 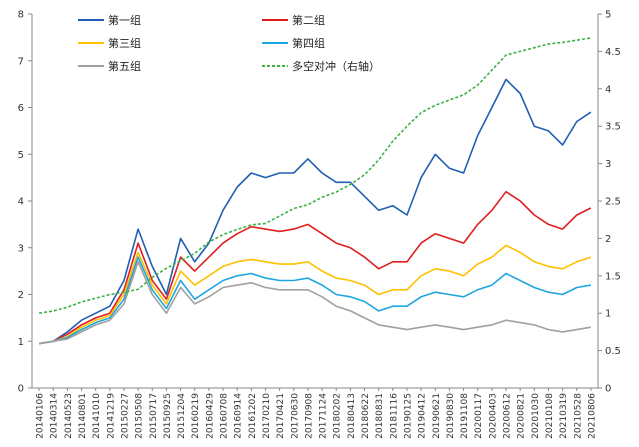 What do you see at coordinates (140, 416) in the screenshot?
I see `x-tick-label: 20150508` at bounding box center [140, 416].